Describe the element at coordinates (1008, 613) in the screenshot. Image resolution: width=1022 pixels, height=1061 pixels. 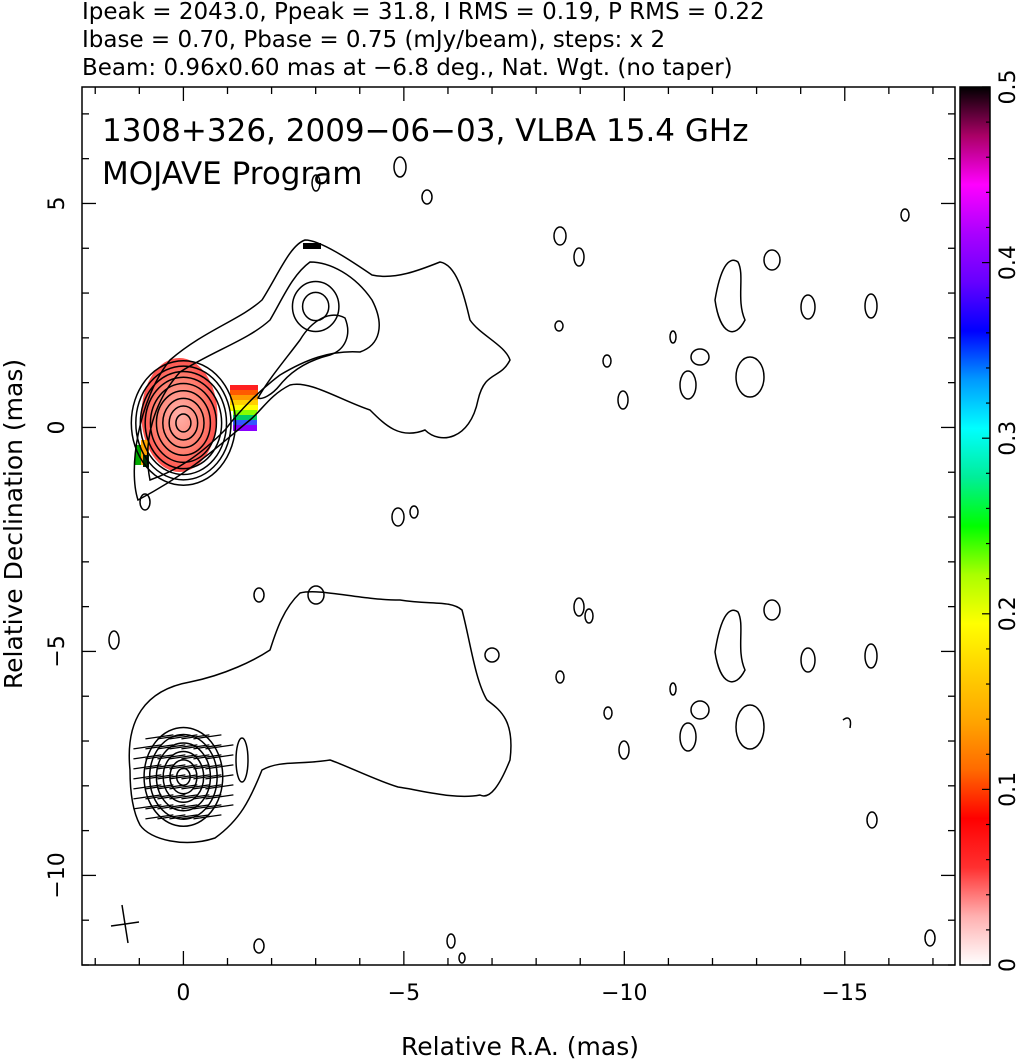
I see `colorbar-tick-label: 0.2` at that location.